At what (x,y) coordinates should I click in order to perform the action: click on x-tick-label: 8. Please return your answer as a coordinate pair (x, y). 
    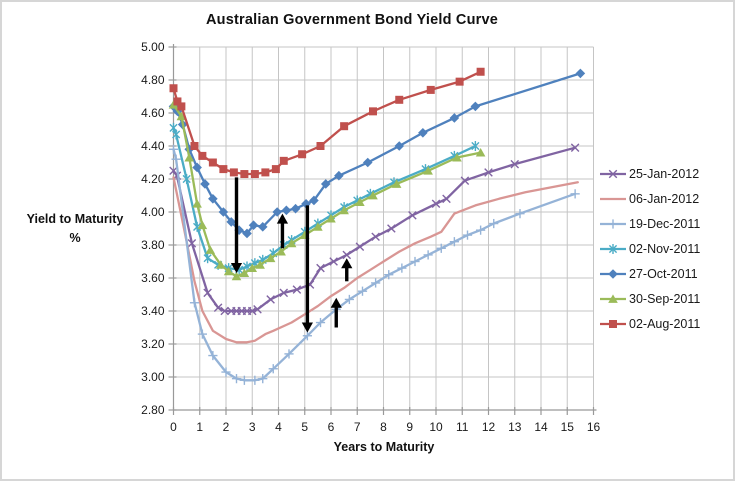
    Looking at the image, I should click on (383, 427).